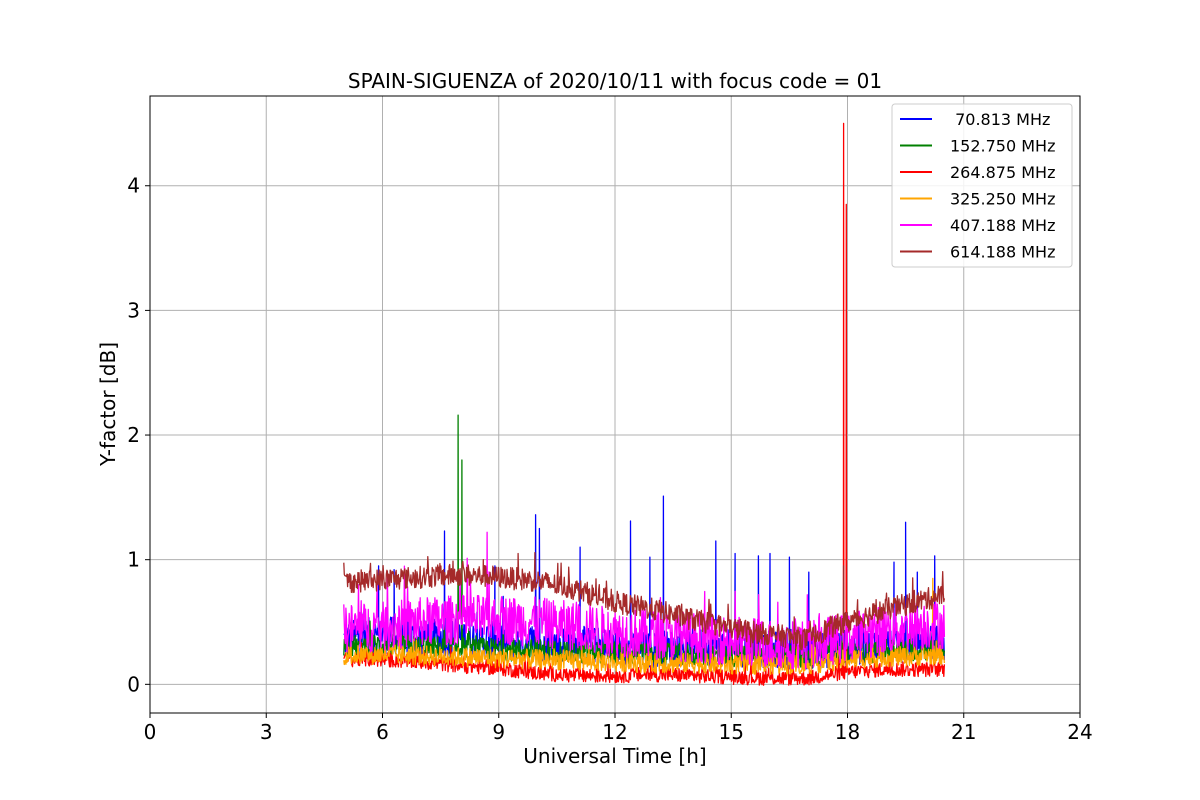  Describe the element at coordinates (133, 560) in the screenshot. I see `y-tick-label: 1` at that location.